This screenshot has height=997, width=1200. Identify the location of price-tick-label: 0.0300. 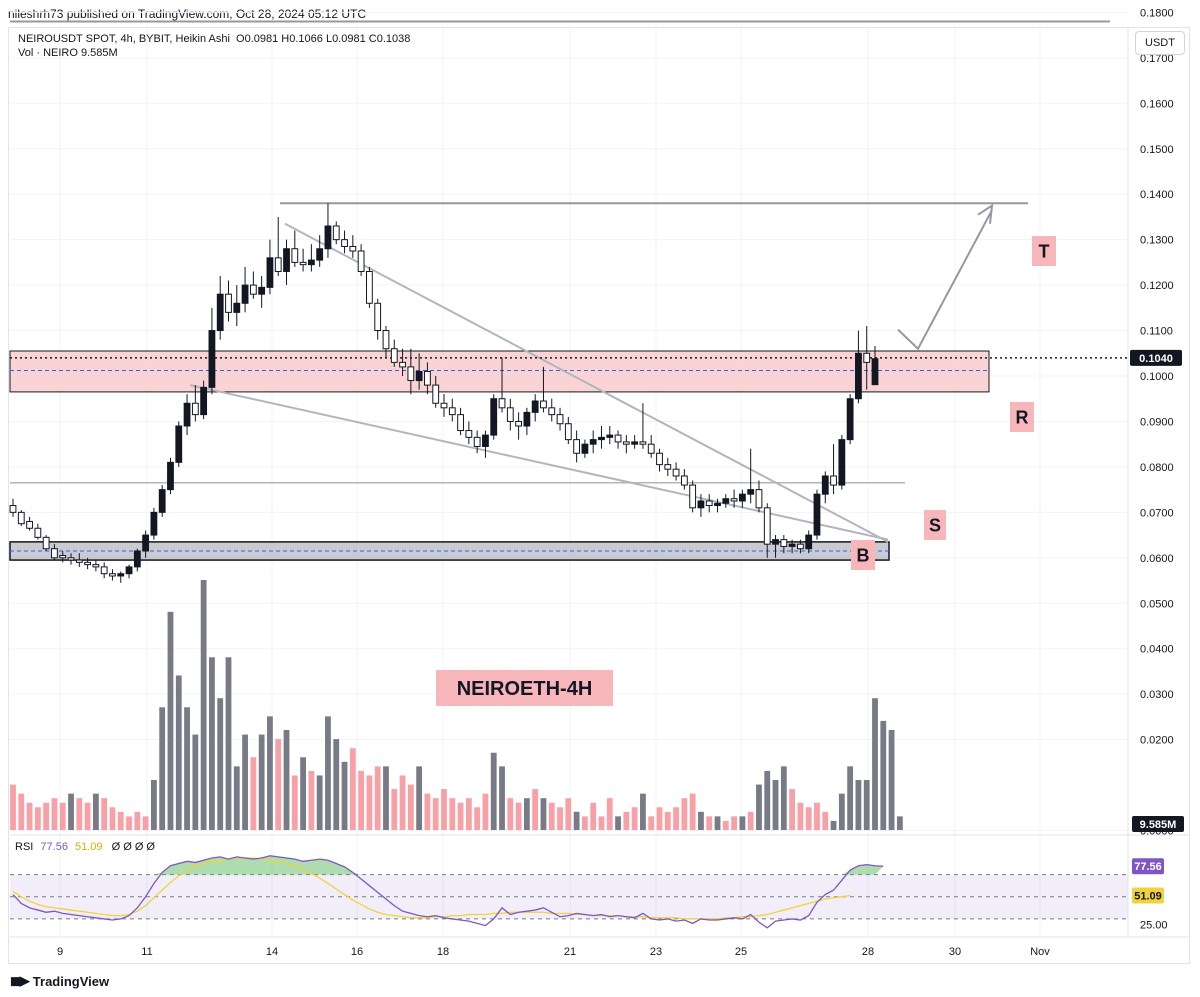
(1157, 695).